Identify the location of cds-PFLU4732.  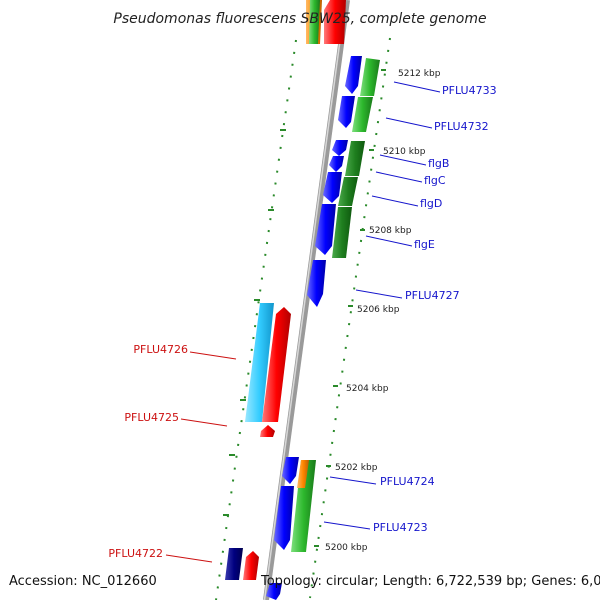
(362, 114).